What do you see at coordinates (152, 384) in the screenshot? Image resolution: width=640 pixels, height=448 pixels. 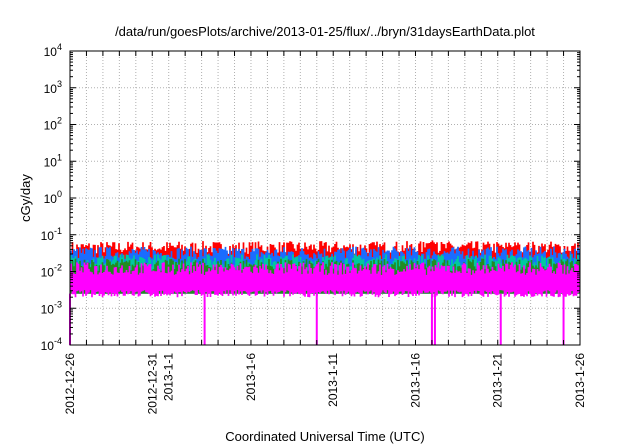 I see `x-tick-label: 2012-12-31` at bounding box center [152, 384].